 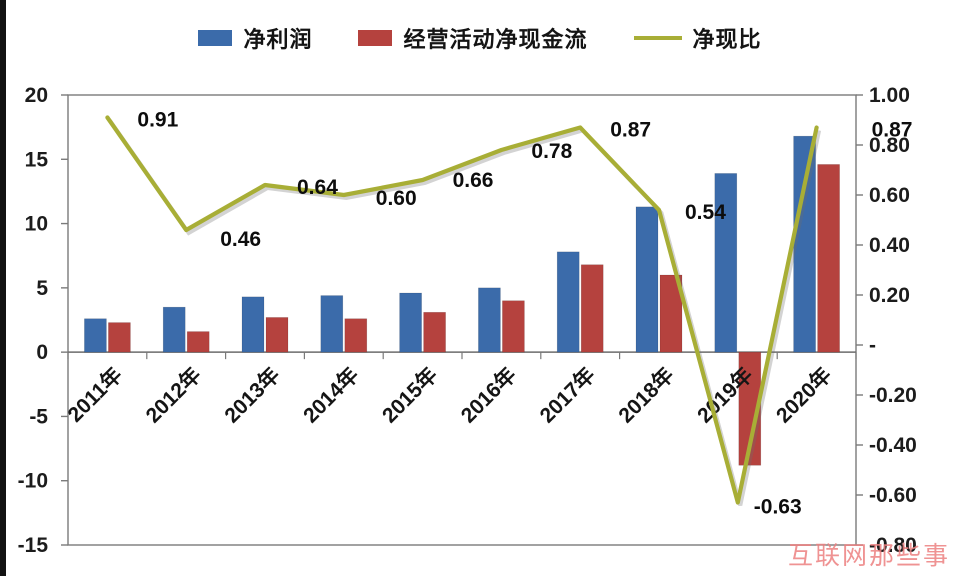 What do you see at coordinates (33, 481) in the screenshot?
I see `svg-text: -10` at bounding box center [33, 481].